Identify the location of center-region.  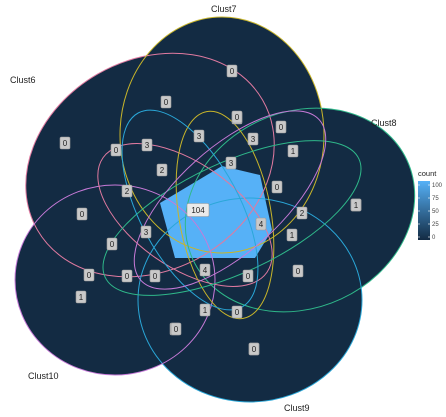
(216, 212).